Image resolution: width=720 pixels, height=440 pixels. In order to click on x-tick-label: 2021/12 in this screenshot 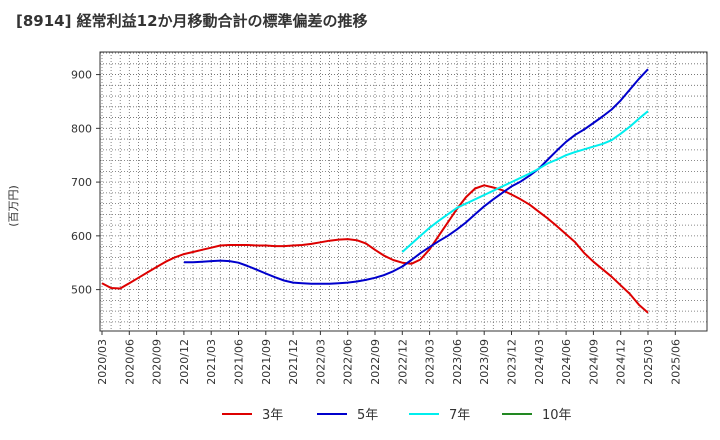, I will do `click(293, 362)`.